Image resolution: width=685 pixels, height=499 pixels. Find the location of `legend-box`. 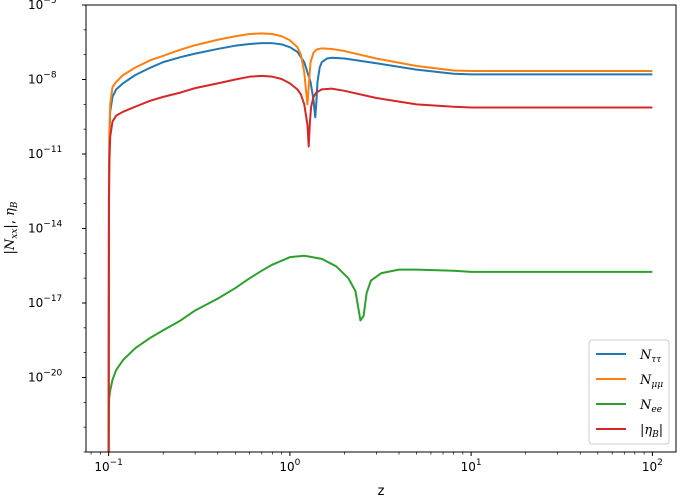

legend-box is located at coordinates (629, 392).